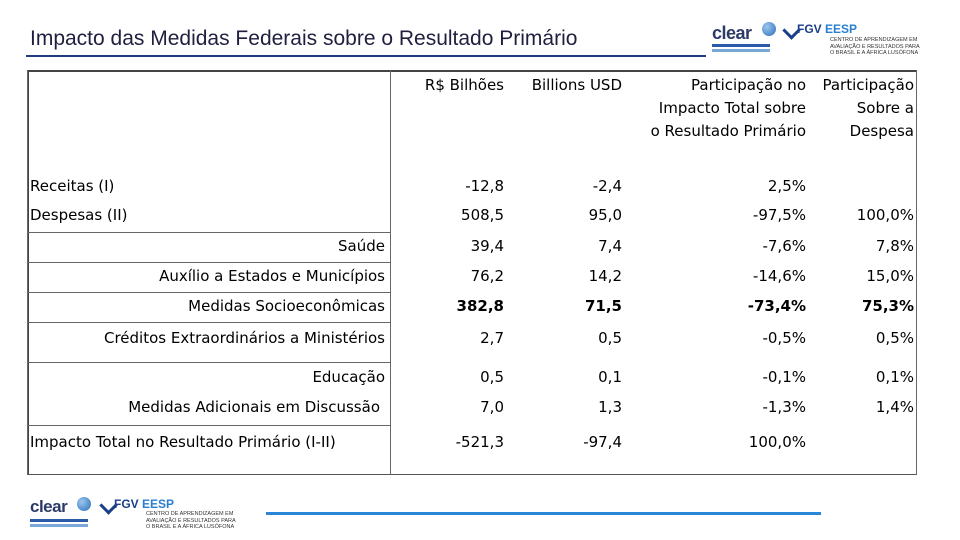 The width and height of the screenshot is (960, 540). What do you see at coordinates (610, 377) in the screenshot?
I see `cell-usd: 0,1` at bounding box center [610, 377].